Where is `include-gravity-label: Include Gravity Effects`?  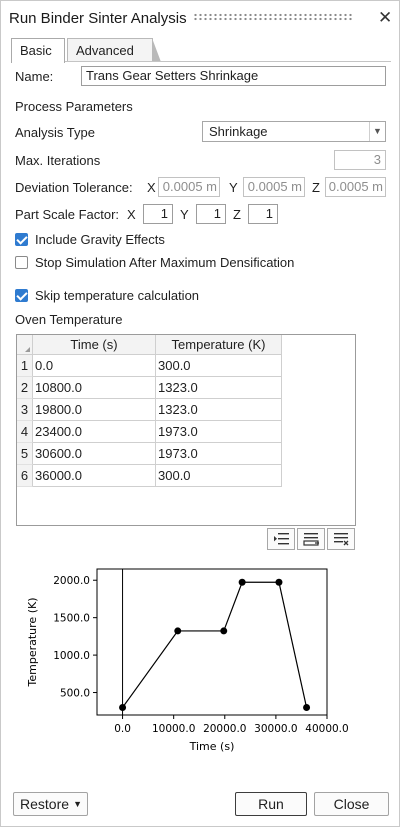
include-gravity-label: Include Gravity Effects is located at coordinates (100, 239).